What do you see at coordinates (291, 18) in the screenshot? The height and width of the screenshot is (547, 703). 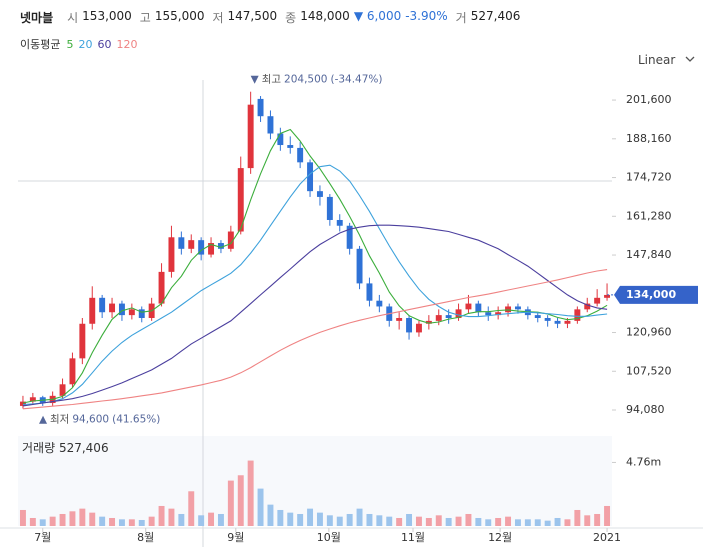 I see `close-label: 종` at bounding box center [291, 18].